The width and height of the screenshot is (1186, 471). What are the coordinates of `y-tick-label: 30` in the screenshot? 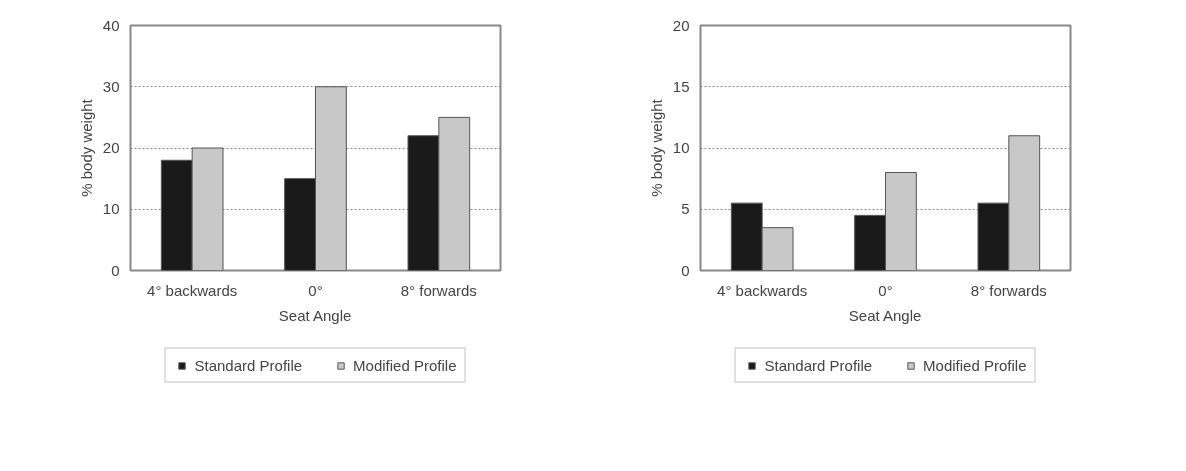 It's located at (111, 86).